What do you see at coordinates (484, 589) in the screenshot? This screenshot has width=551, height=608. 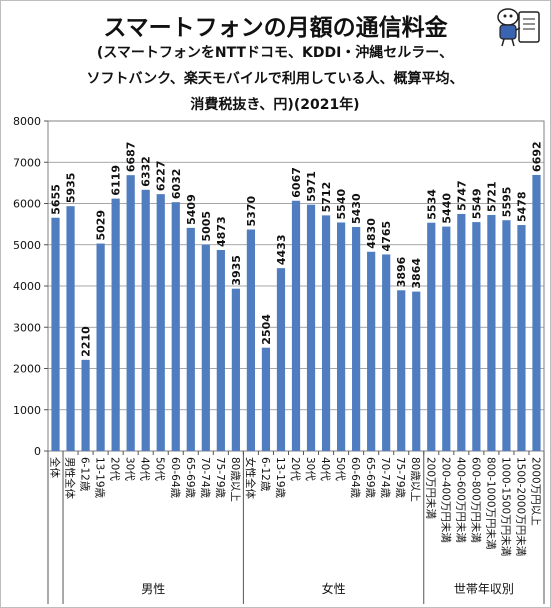 I see `group-label: 世帯年収別` at bounding box center [484, 589].